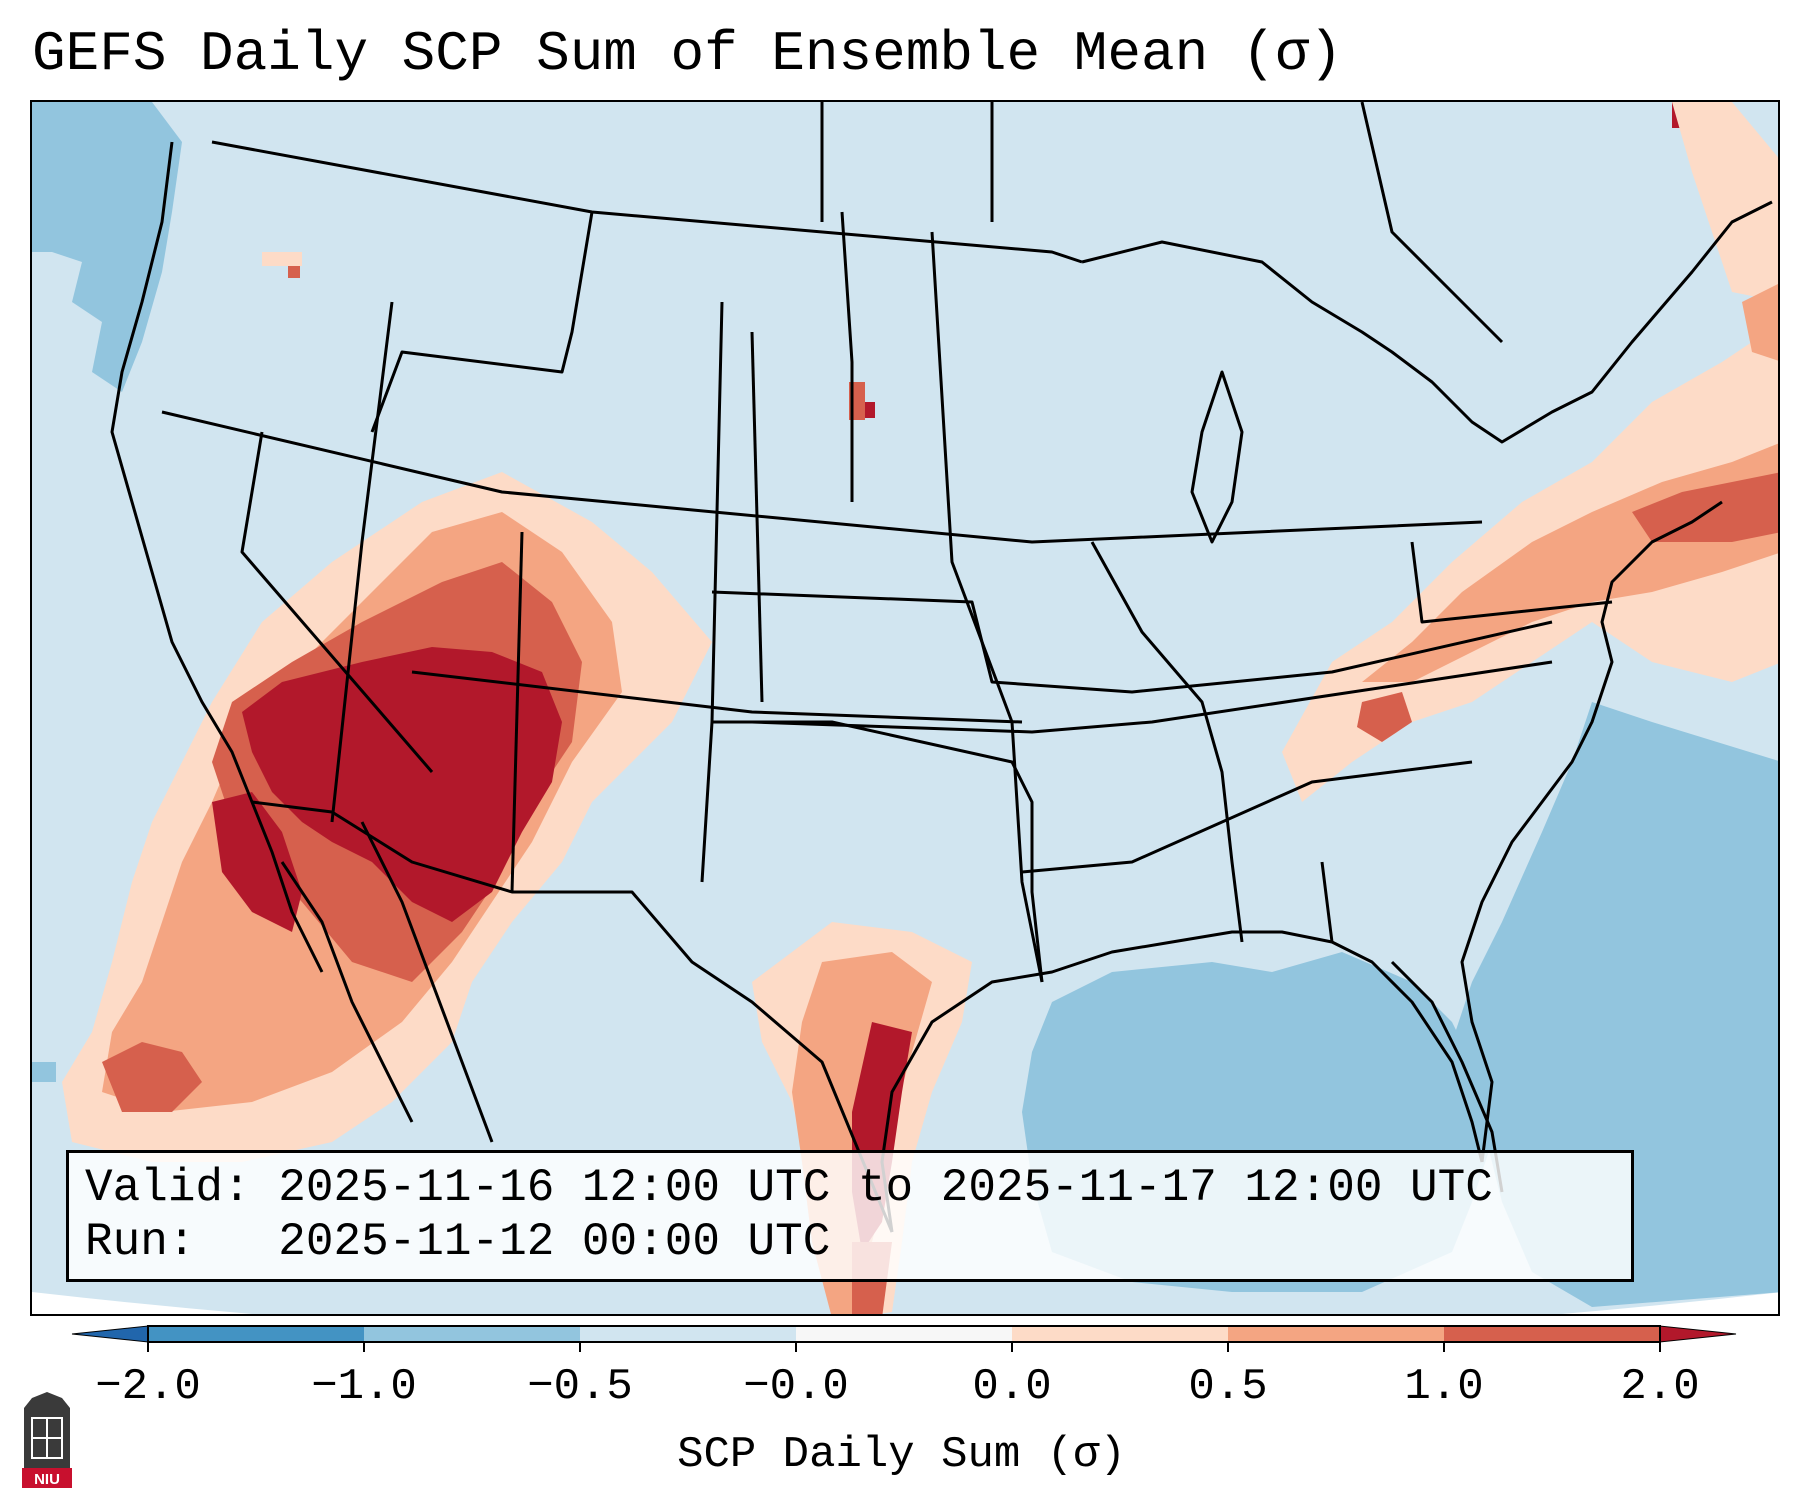 This screenshot has height=1506, width=1803. Describe the element at coordinates (901, 1455) in the screenshot. I see `colorbar-label: SCP Daily Sum (σ)` at that location.